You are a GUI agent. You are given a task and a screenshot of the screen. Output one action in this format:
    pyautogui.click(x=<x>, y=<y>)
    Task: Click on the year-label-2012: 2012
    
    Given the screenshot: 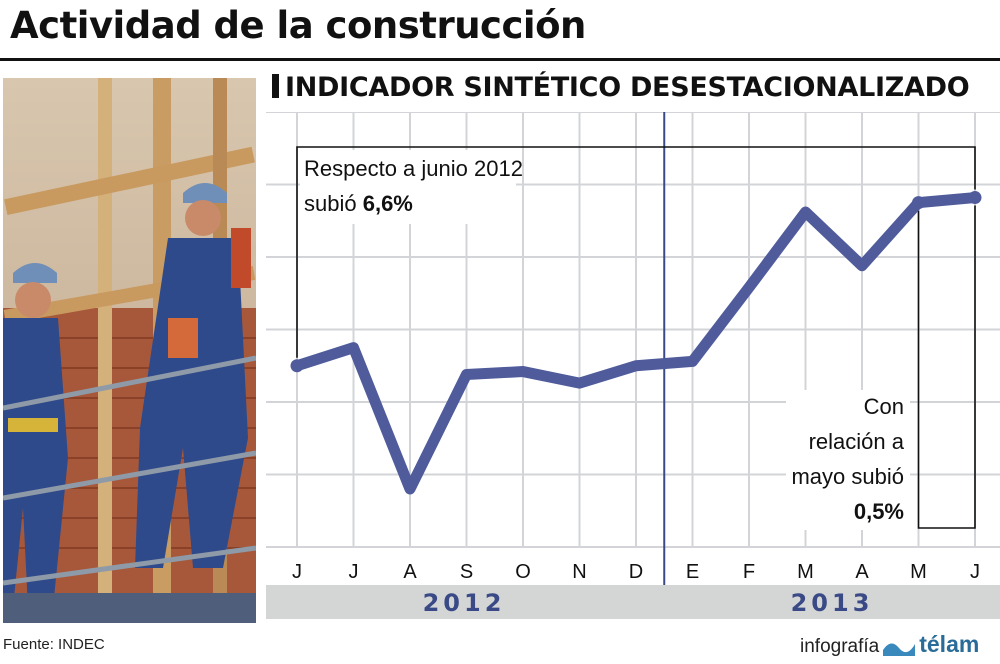 What is the action you would take?
    pyautogui.click(x=464, y=603)
    